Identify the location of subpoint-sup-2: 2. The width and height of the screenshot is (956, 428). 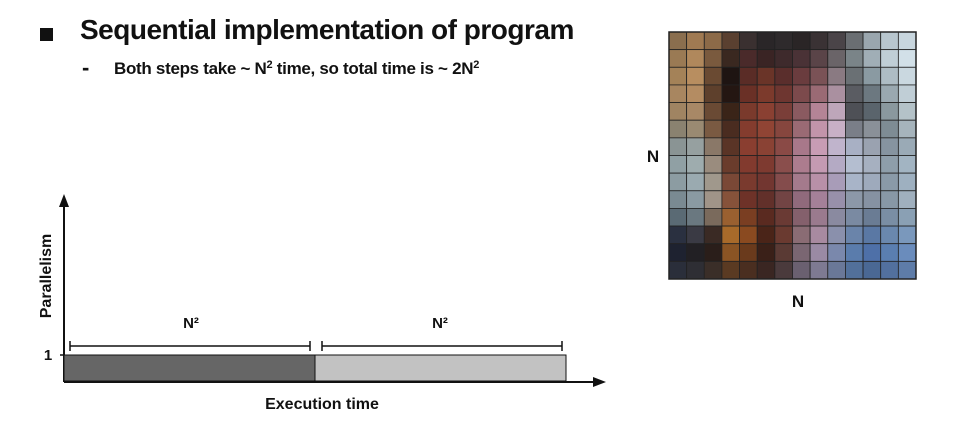
(476, 65).